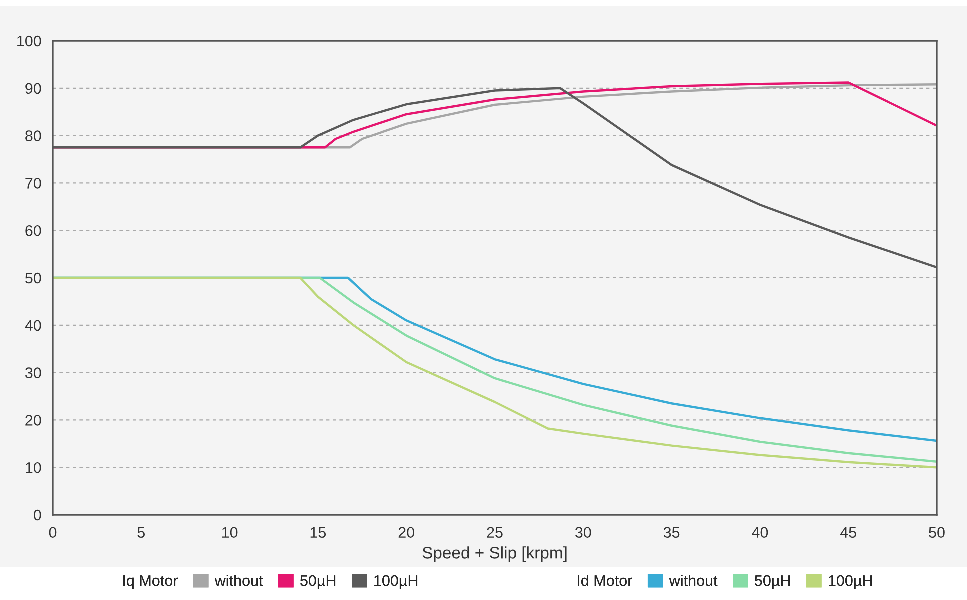 This screenshot has width=967, height=600. I want to click on x-tick-label: 25, so click(495, 532).